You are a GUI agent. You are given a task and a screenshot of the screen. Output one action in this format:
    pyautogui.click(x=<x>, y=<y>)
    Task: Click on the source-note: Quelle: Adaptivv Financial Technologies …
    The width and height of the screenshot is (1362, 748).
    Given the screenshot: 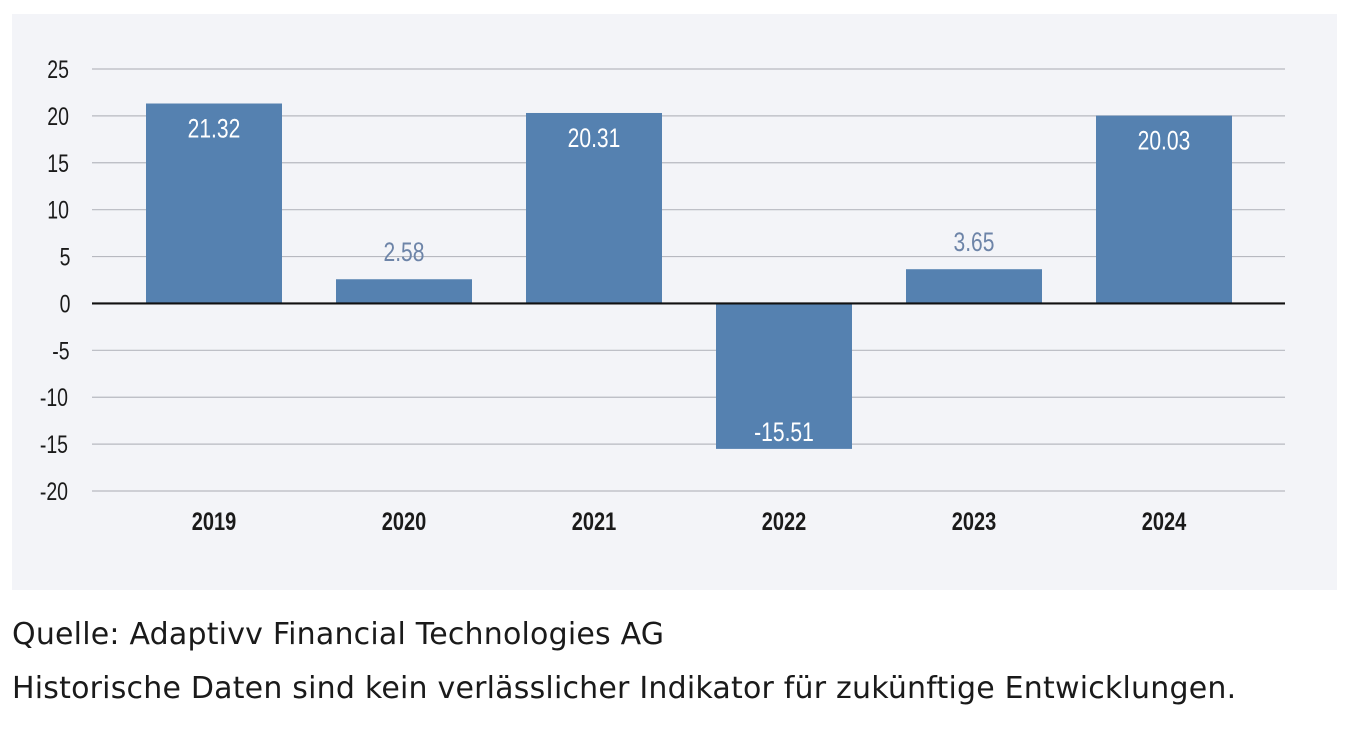 What is the action you would take?
    pyautogui.click(x=338, y=634)
    